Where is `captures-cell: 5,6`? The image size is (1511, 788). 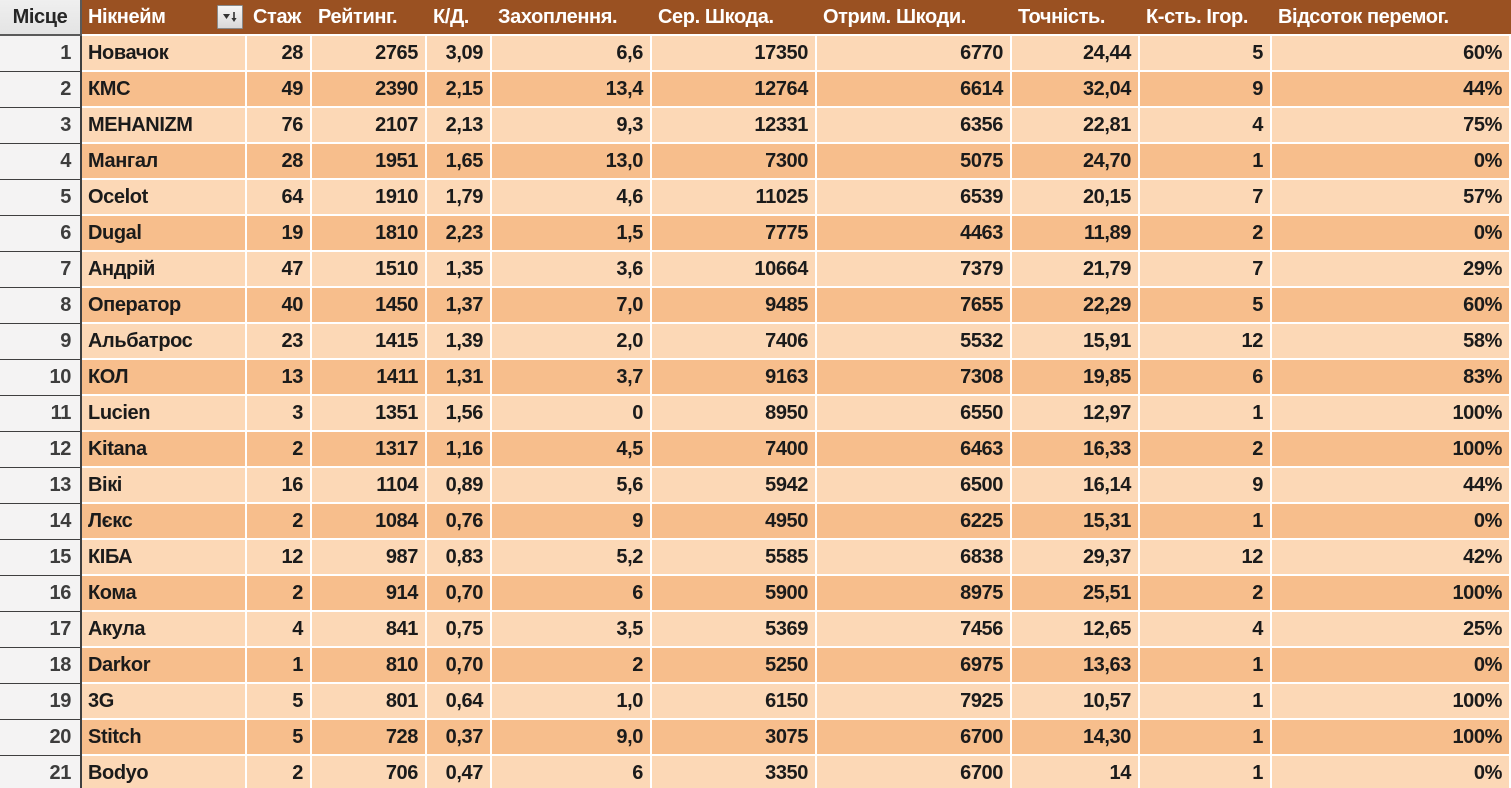
captures-cell: 5,6 is located at coordinates (572, 486).